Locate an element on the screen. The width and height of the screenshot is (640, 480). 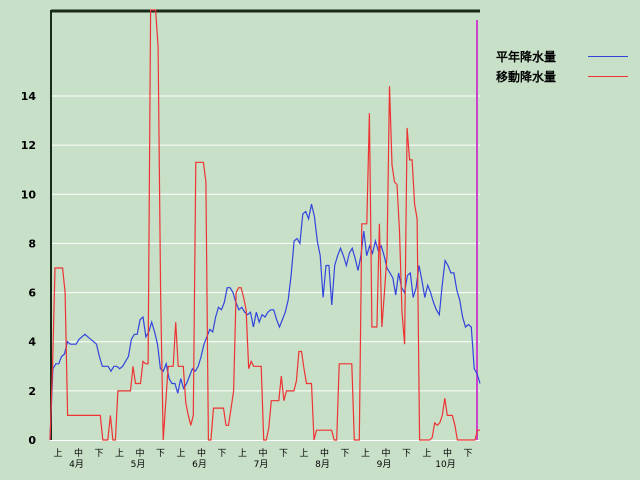
legend-swatch-moving is located at coordinates (608, 76).